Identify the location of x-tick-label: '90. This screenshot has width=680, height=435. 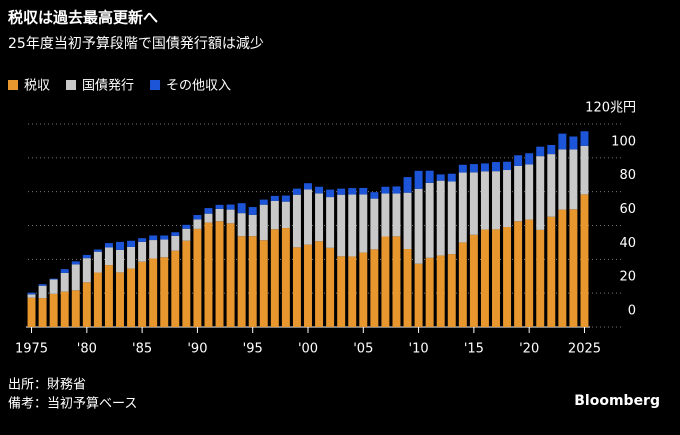
(197, 349).